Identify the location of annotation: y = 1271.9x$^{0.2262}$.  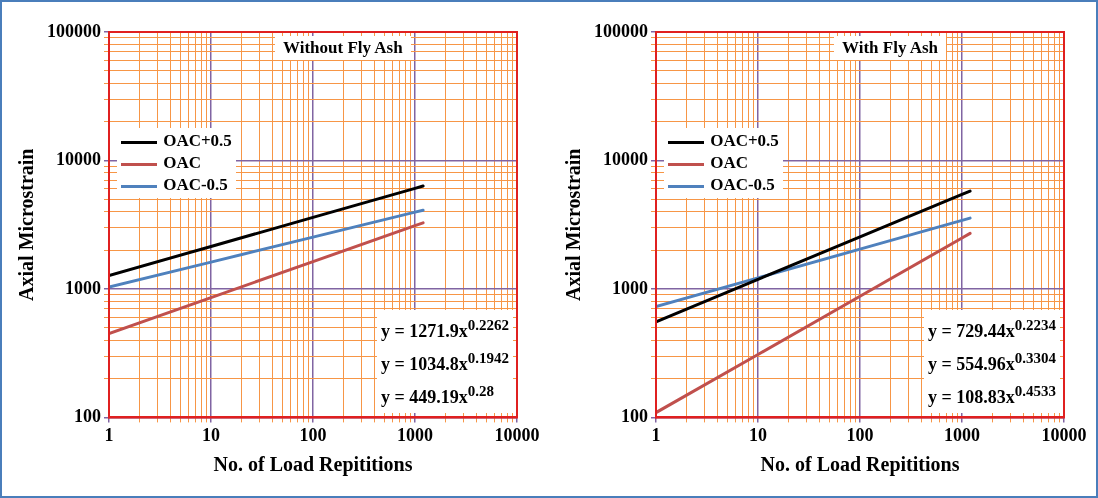
(445, 330).